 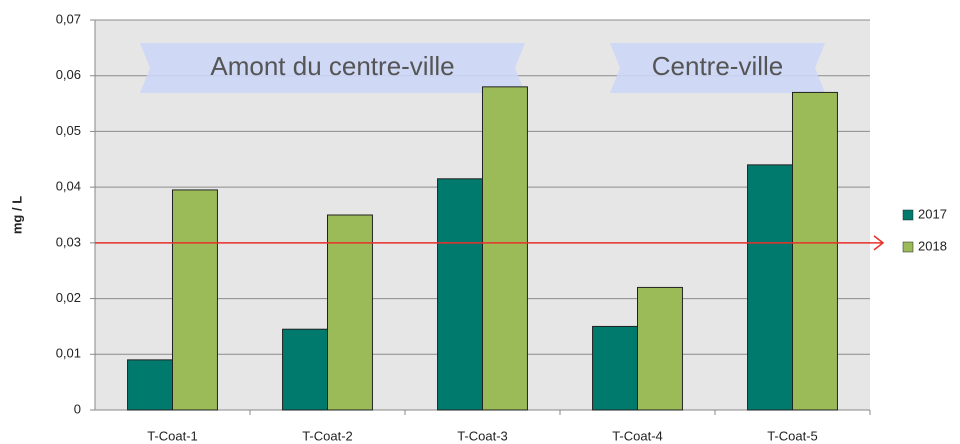 What do you see at coordinates (68, 186) in the screenshot?
I see `y-tick-label: 0,04` at bounding box center [68, 186].